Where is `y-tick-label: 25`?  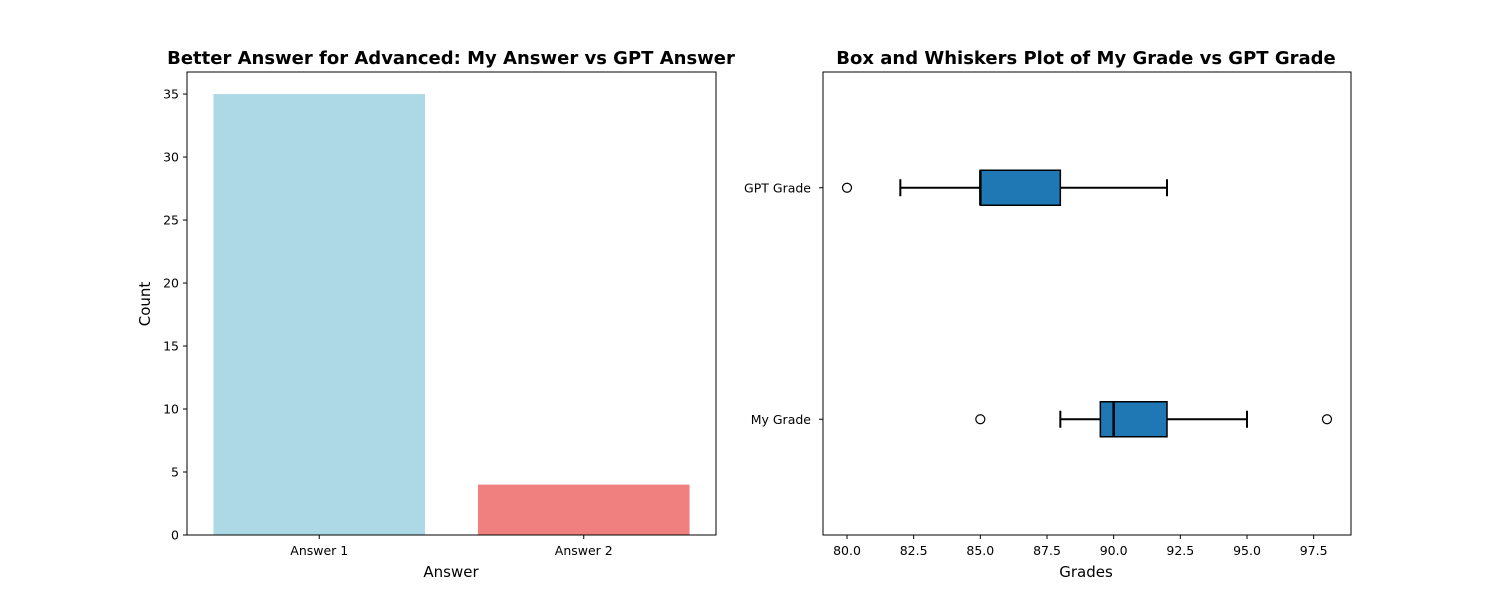
y-tick-label: 25 is located at coordinates (171, 220).